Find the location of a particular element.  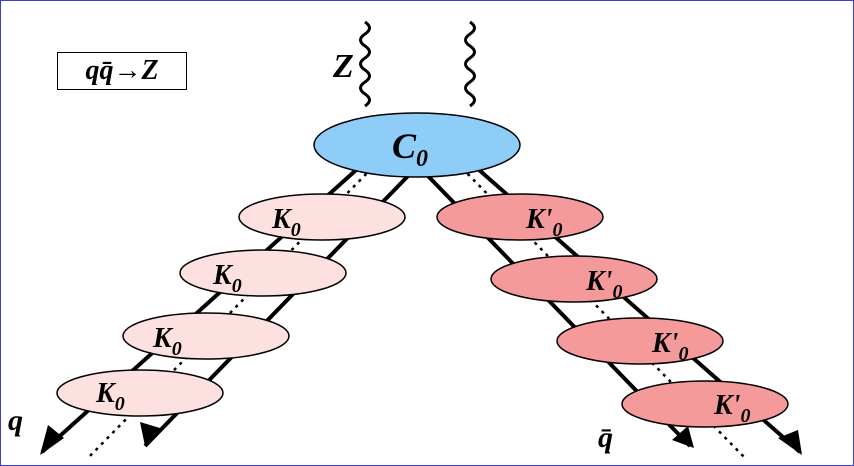

right-leg-label: q̄ is located at coordinates (605, 437).